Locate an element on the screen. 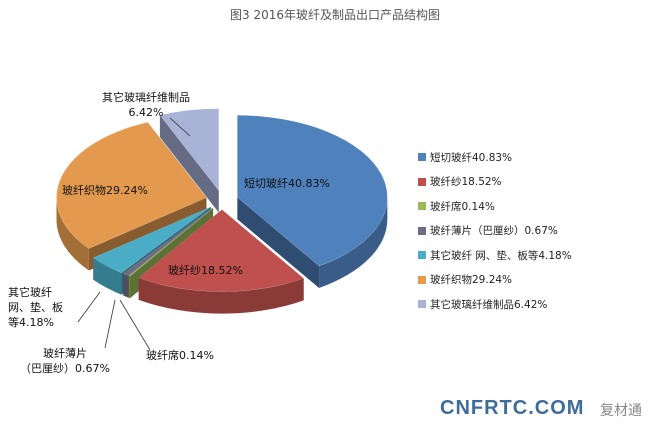 The image size is (670, 427). data-label-6: 其它玻璃纤维制品 6.42% is located at coordinates (146, 105).